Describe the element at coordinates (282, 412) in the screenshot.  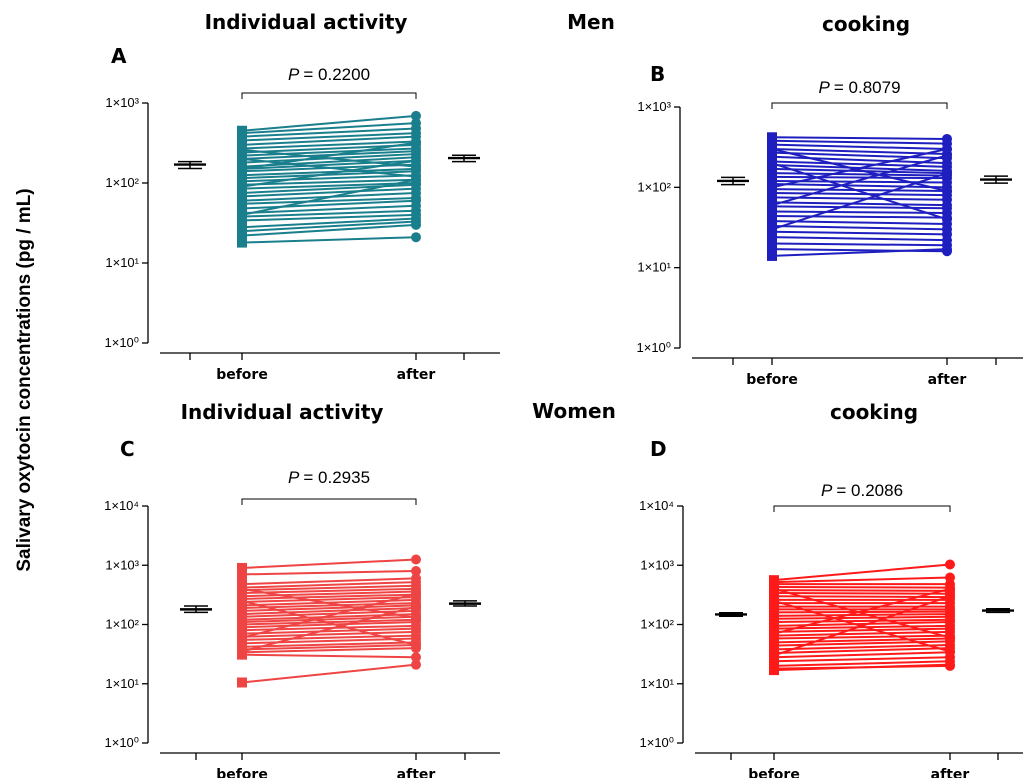
I see `panel-title: Individual activity` at that location.